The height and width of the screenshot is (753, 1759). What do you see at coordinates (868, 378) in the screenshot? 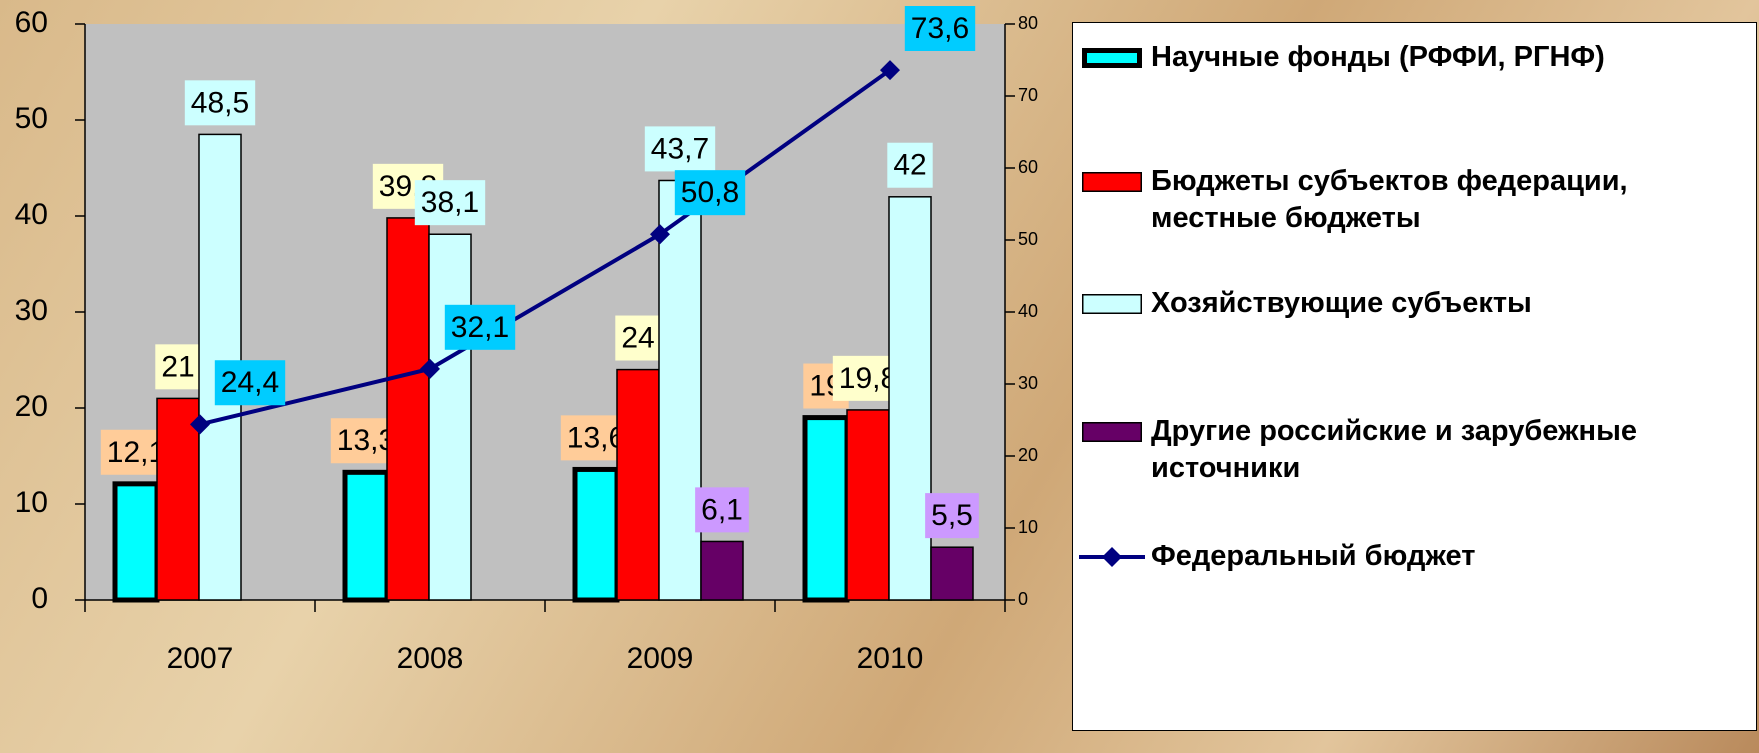
I see `data-label: 19,8` at bounding box center [868, 378].